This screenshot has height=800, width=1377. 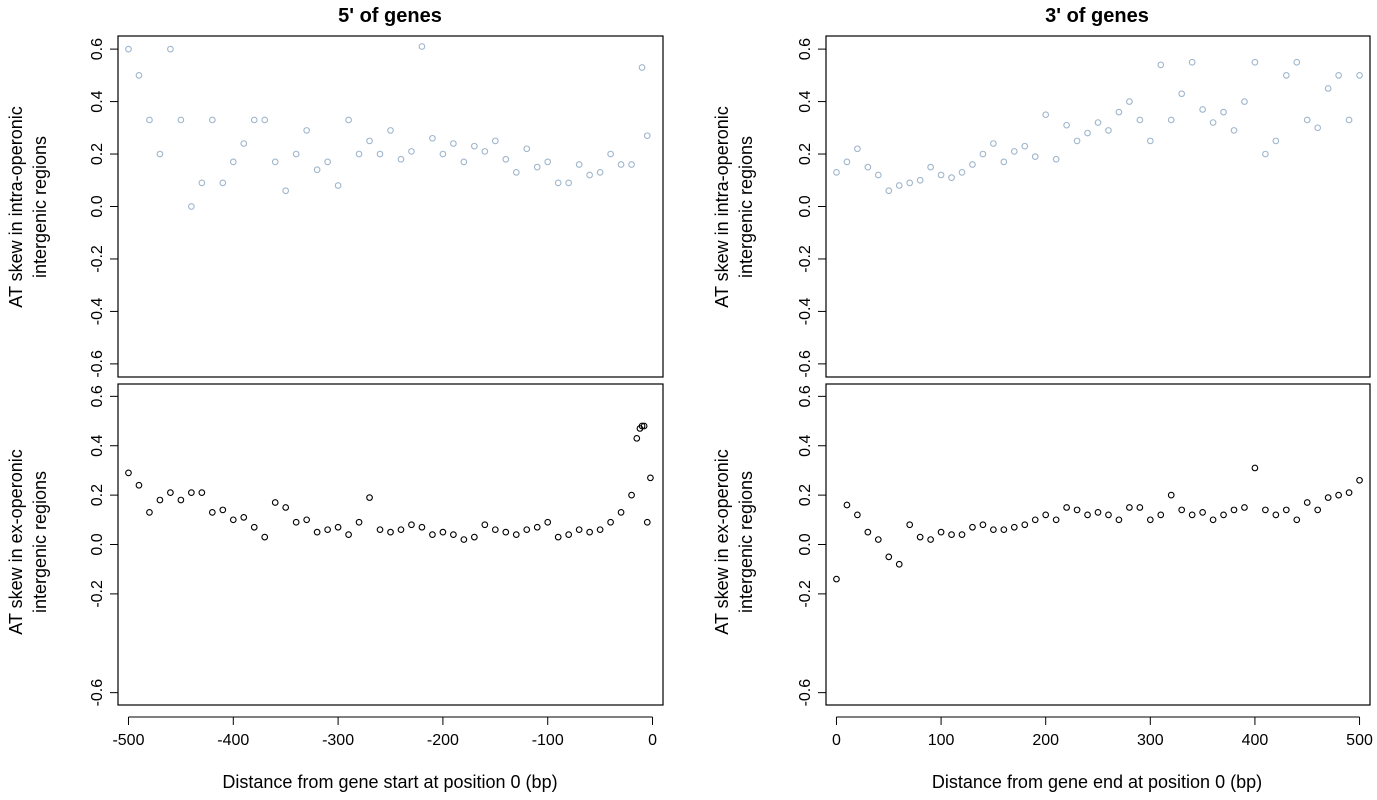 What do you see at coordinates (836, 740) in the screenshot?
I see `x-tick-label: 0` at bounding box center [836, 740].